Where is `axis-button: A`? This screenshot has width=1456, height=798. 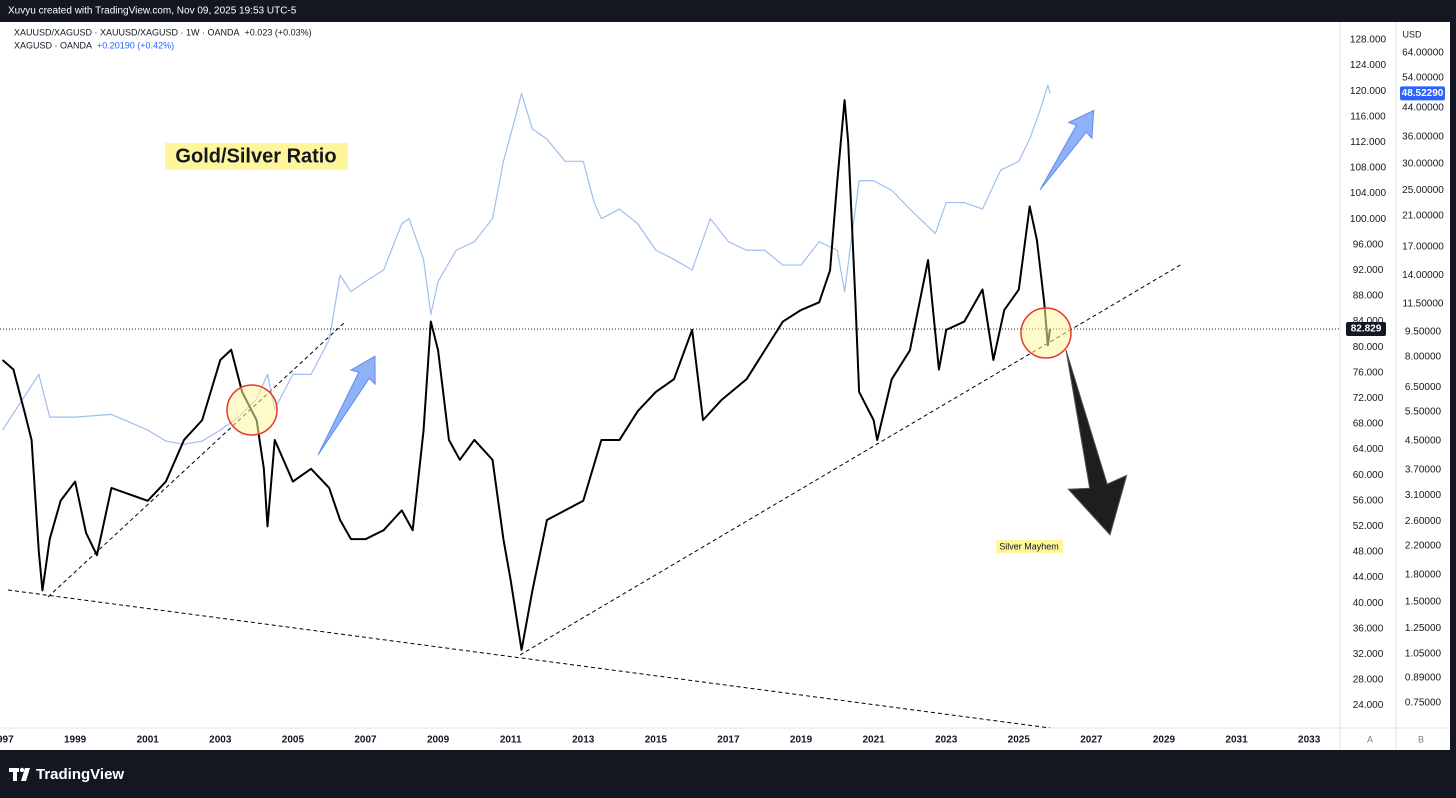 axis-button: A is located at coordinates (1370, 739).